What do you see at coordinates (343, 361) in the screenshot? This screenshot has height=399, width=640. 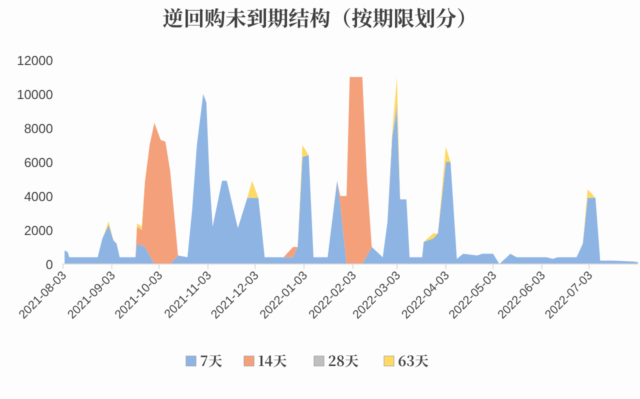 I see `legend-label: 28天` at bounding box center [343, 361].